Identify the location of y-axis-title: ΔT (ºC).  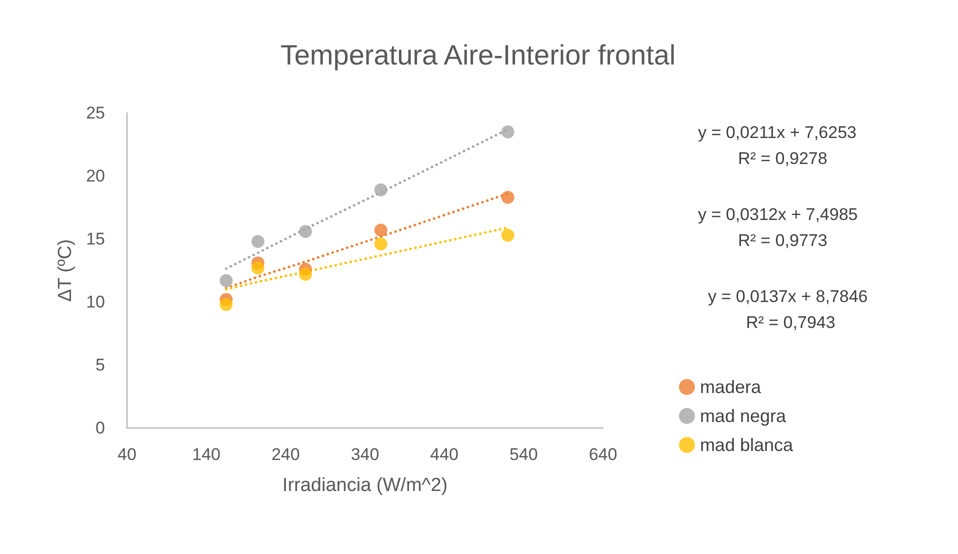
(65, 270).